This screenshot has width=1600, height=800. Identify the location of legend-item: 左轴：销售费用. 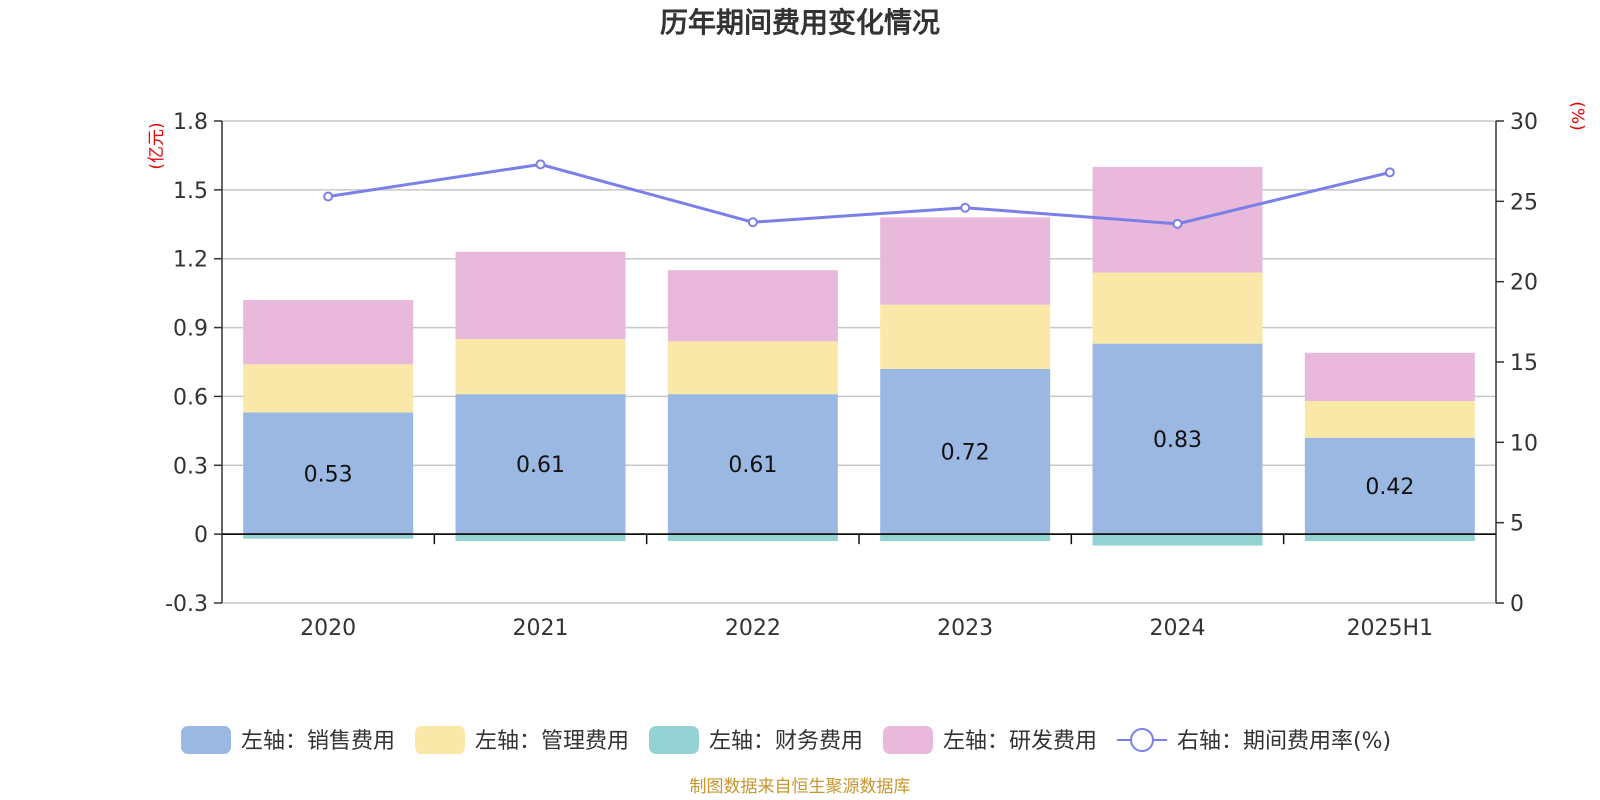
(288, 740).